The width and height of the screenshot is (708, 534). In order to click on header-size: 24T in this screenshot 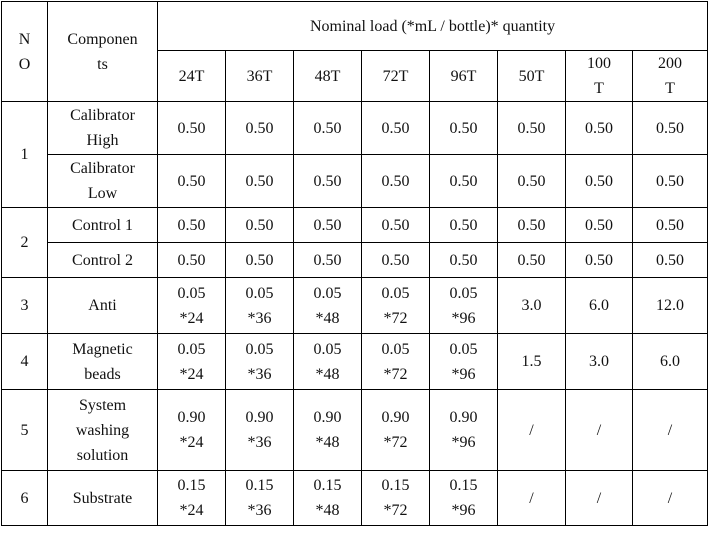, I will do `click(191, 76)`.